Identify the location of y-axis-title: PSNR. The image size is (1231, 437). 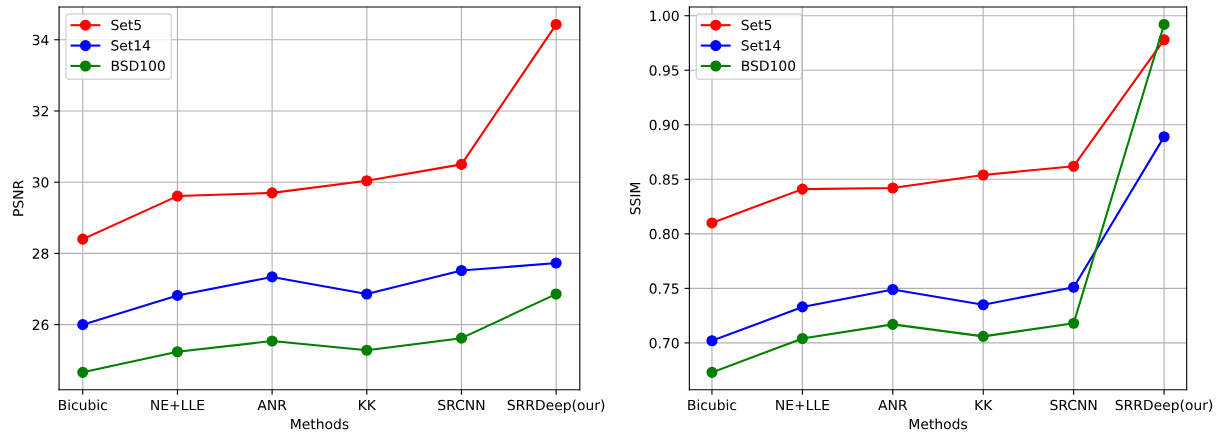
(18, 198).